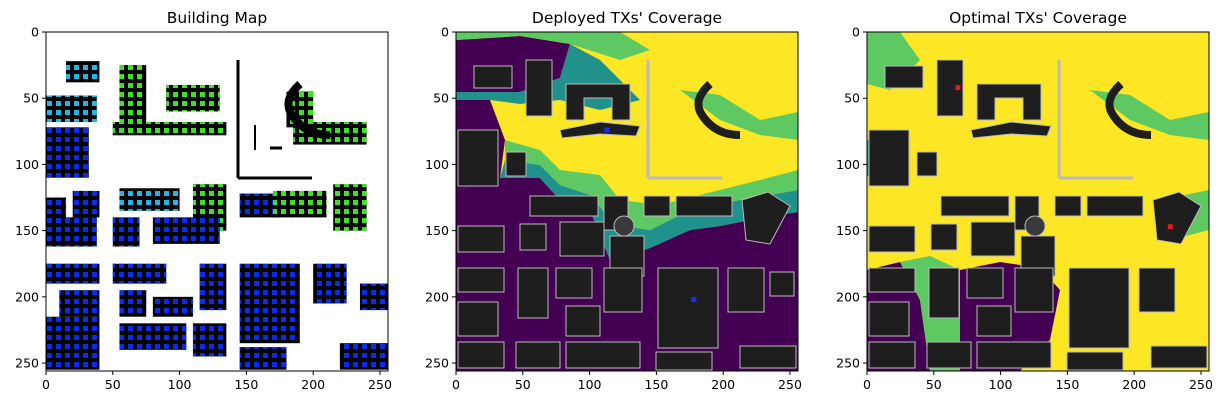 Image resolution: width=1224 pixels, height=407 pixels. What do you see at coordinates (590, 384) in the screenshot?
I see `x-tick-label: 100` at bounding box center [590, 384].